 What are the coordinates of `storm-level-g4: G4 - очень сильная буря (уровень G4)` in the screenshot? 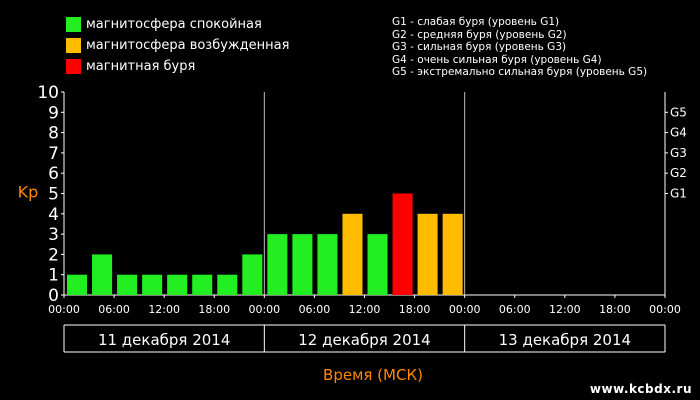 It's located at (497, 59).